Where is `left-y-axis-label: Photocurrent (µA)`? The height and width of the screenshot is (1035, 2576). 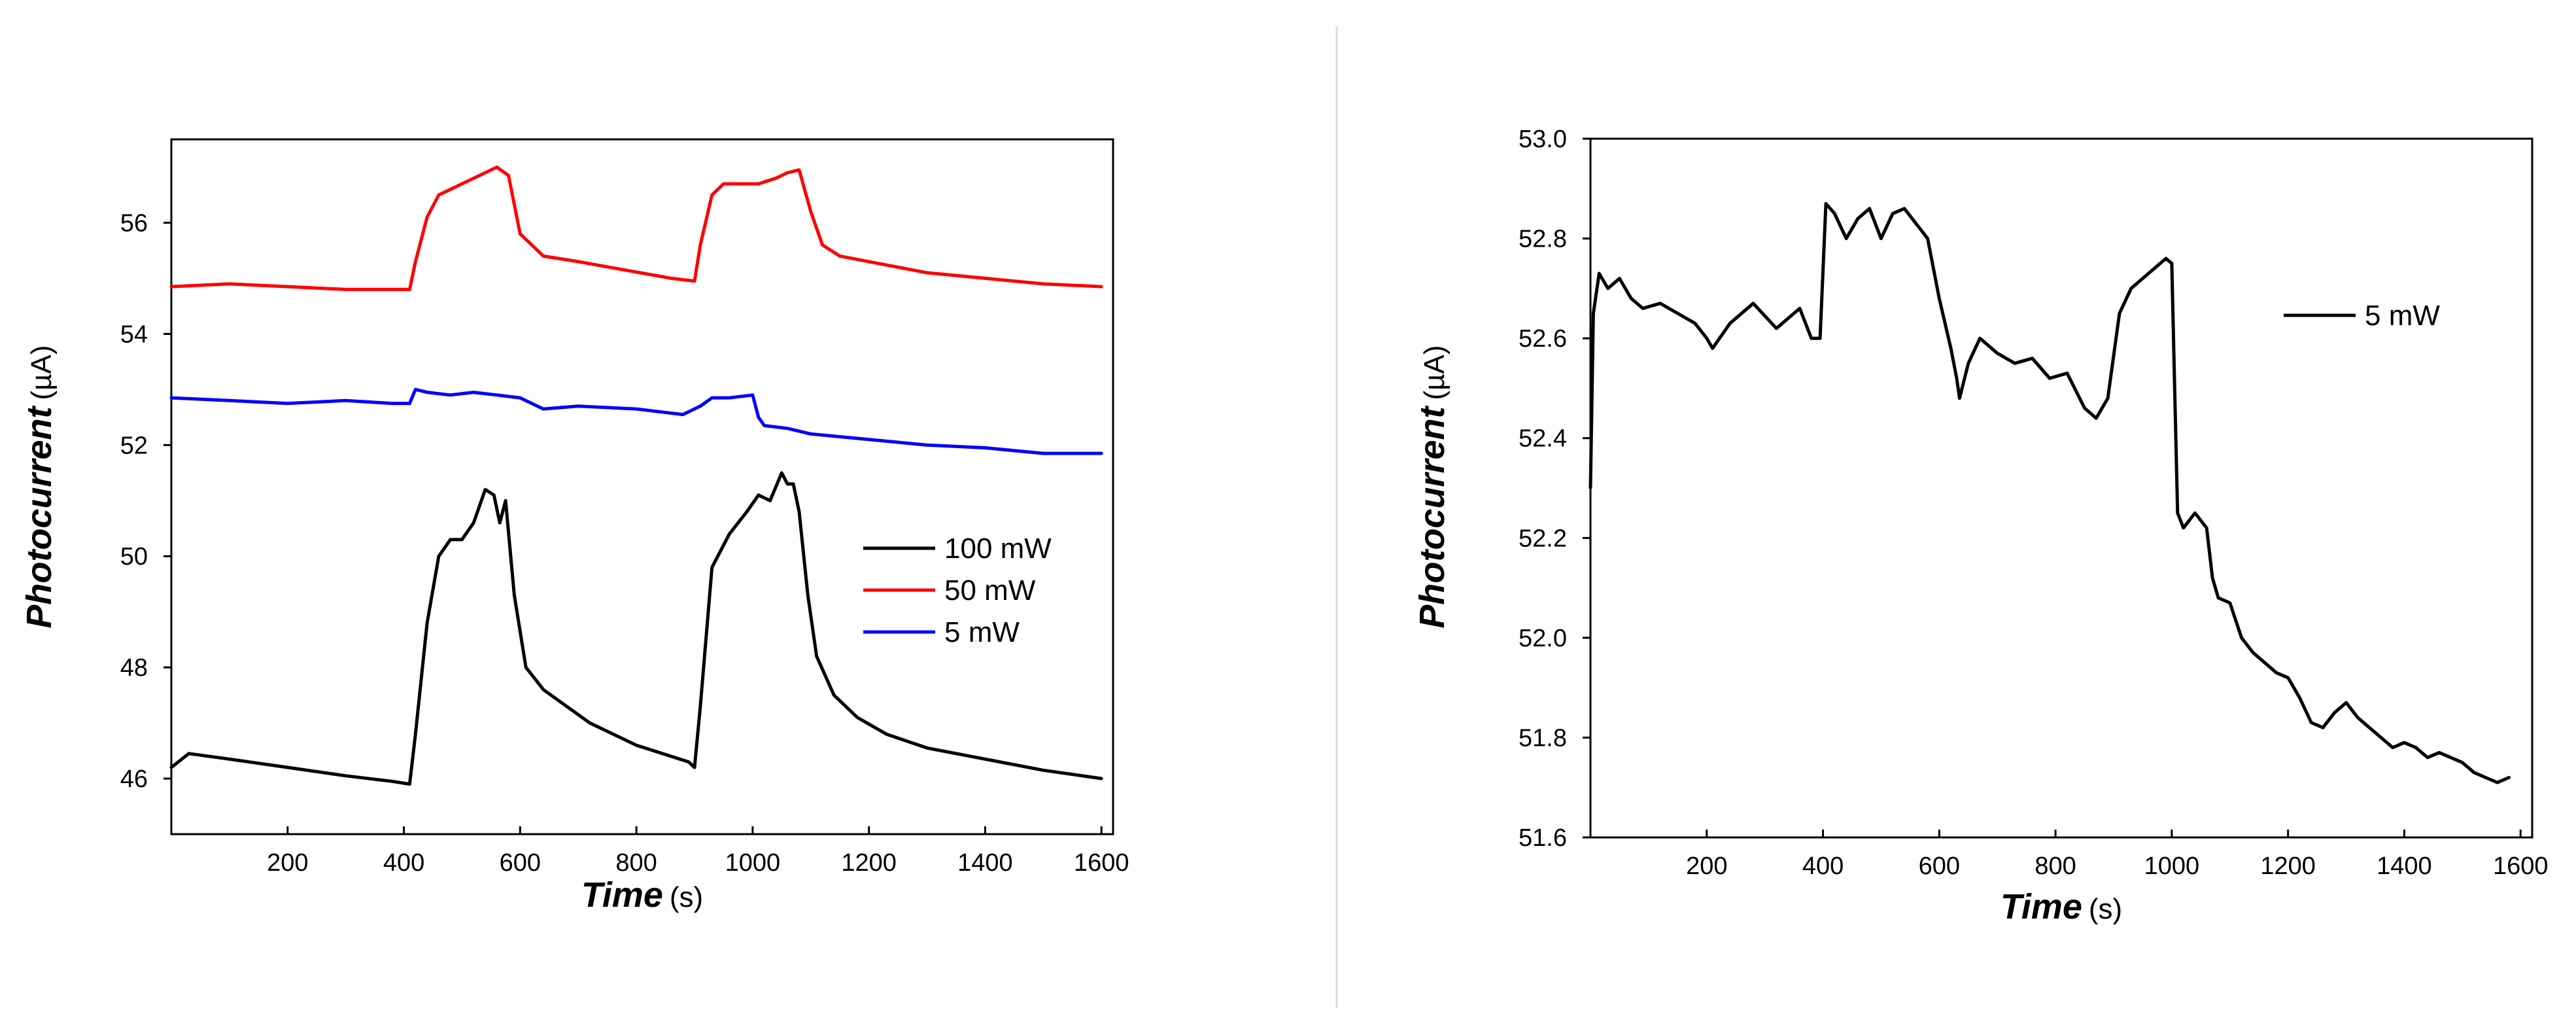
left-y-axis-label: Photocurrent (µA) is located at coordinates (40, 487).